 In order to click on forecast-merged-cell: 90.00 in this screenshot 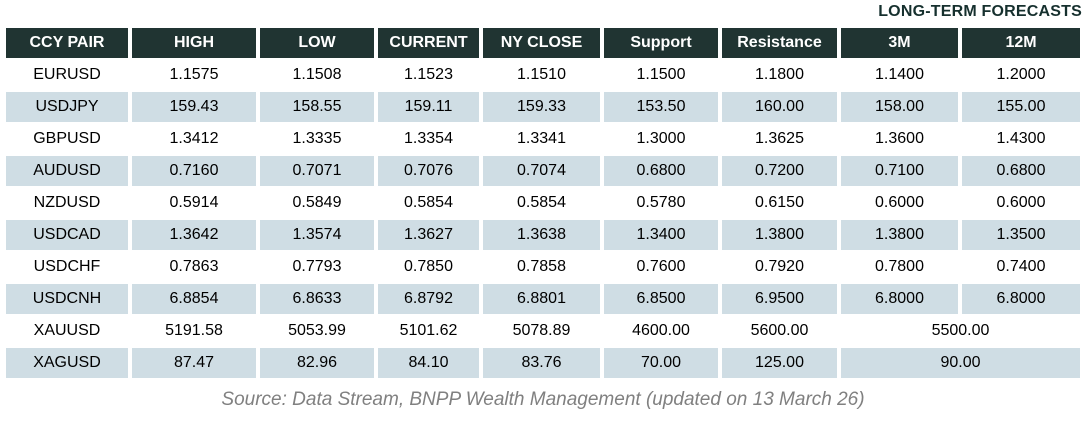, I will do `click(960, 363)`.